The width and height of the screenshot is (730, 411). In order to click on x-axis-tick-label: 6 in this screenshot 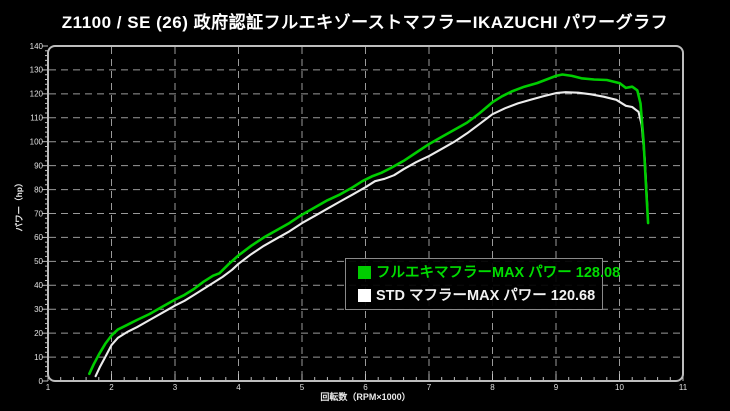, I will do `click(365, 387)`.